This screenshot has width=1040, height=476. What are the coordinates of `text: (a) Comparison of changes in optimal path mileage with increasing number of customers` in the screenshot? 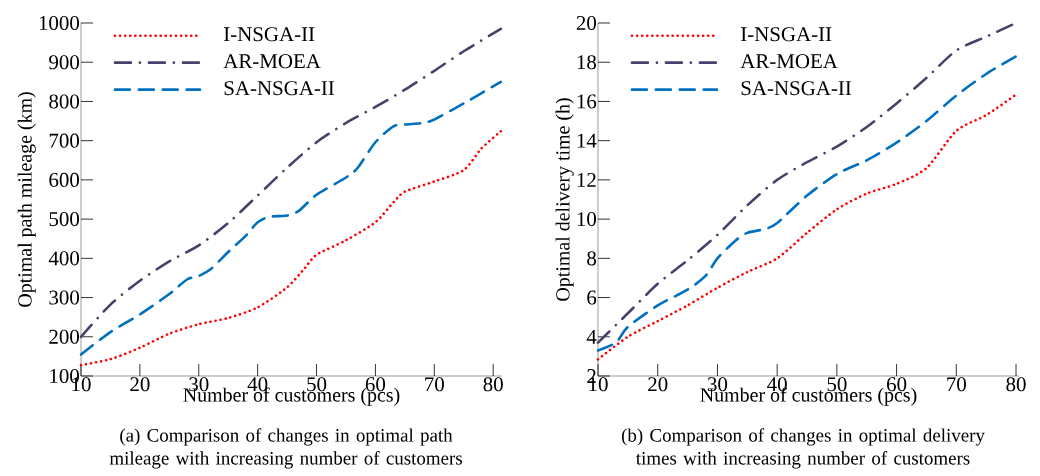 It's located at (285, 448).